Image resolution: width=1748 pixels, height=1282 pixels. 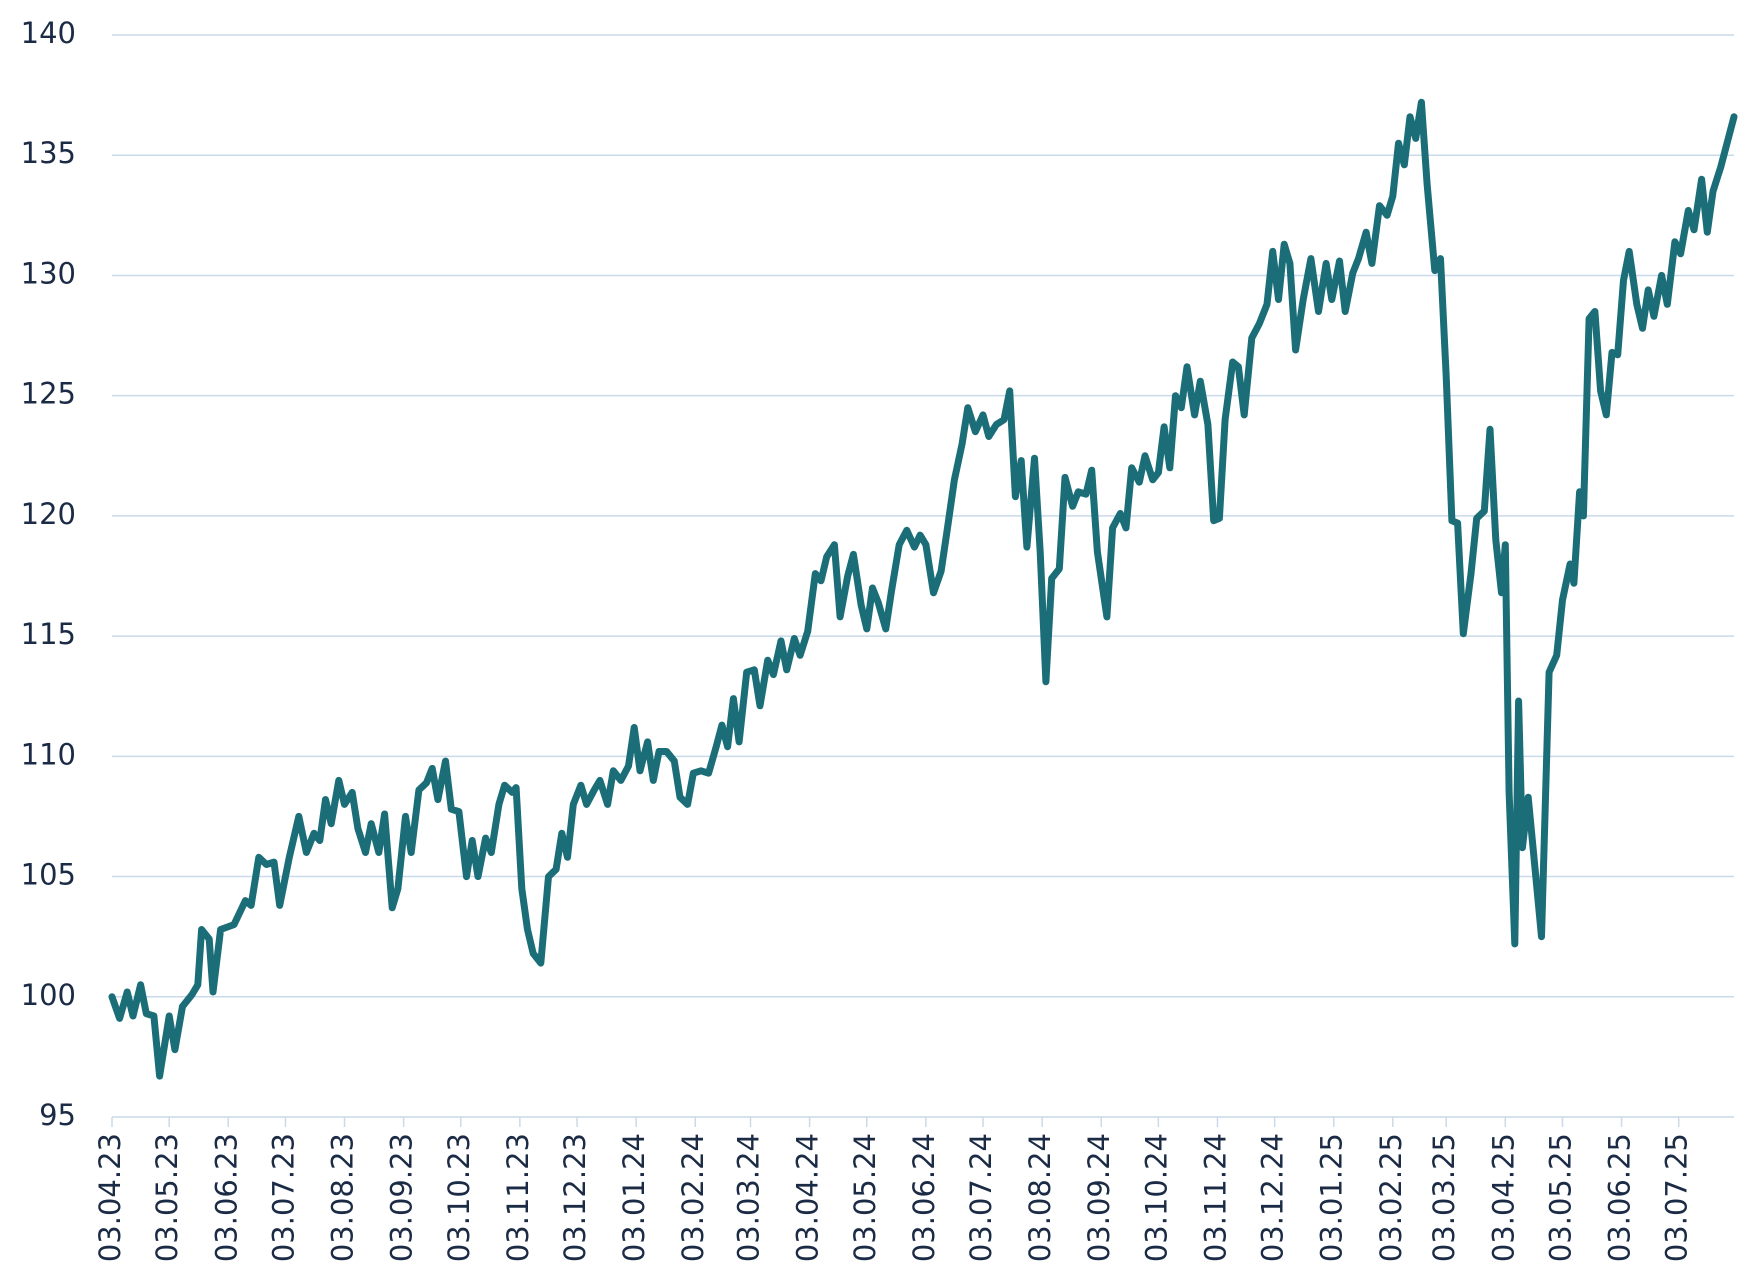 I want to click on x-tick-label: 03.05.24, so click(x=865, y=1197).